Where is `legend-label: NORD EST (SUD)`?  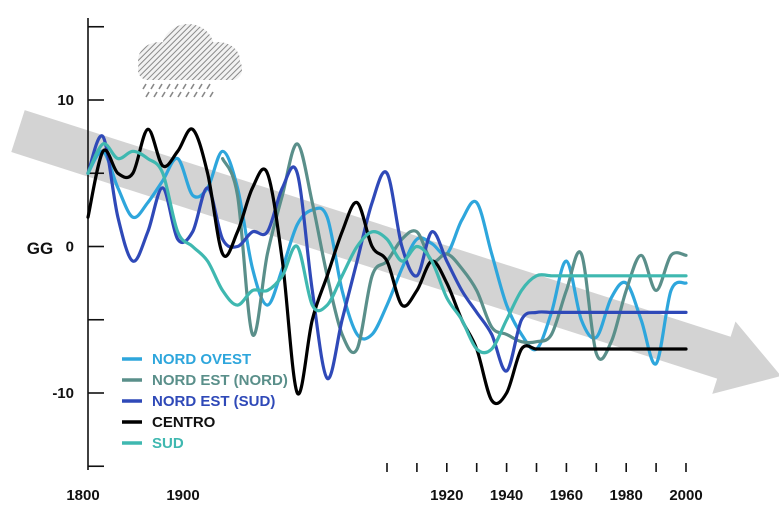
legend-label: NORD EST (SUD) is located at coordinates (213, 401).